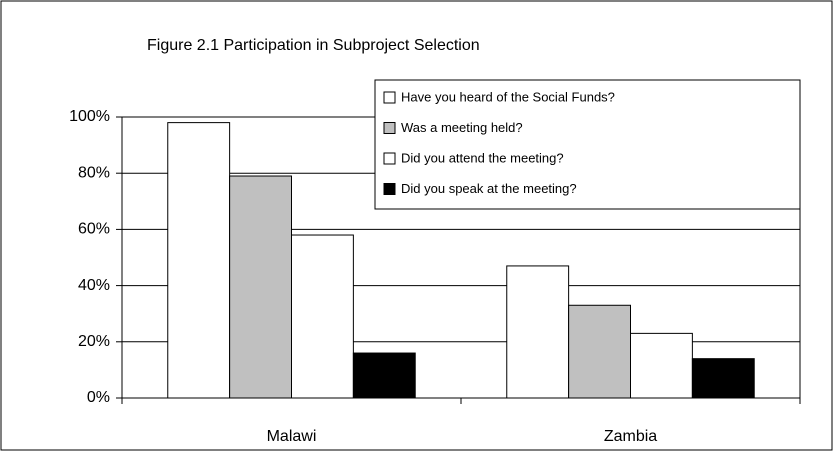  Describe the element at coordinates (587, 144) in the screenshot. I see `legend-box` at that location.